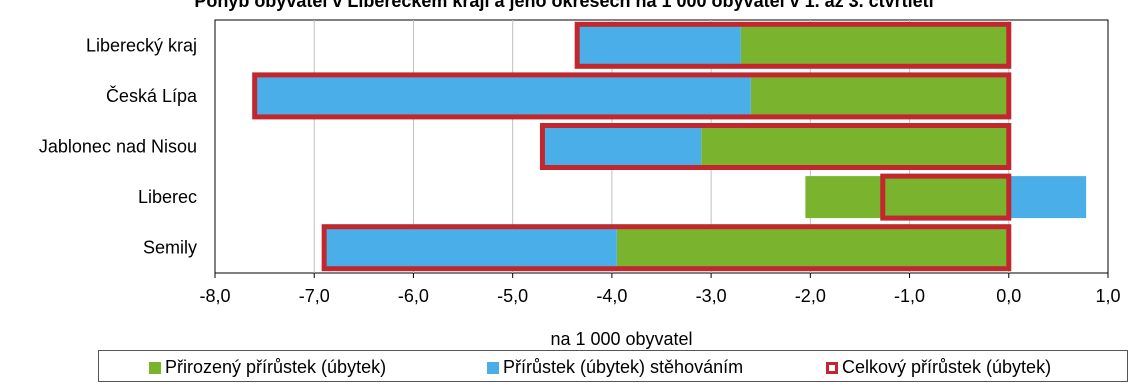 The image size is (1128, 383). What do you see at coordinates (314, 296) in the screenshot?
I see `x-tick-label: -7,0` at bounding box center [314, 296].